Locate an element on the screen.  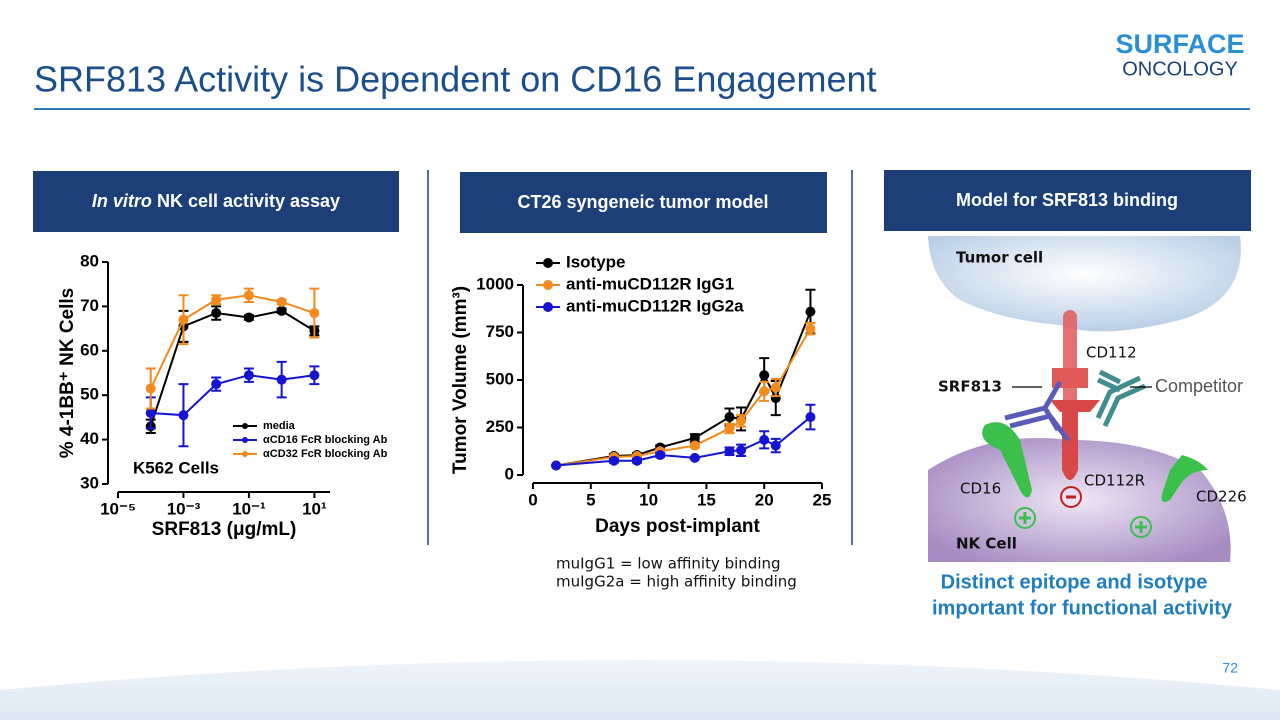
x-tick-label: 10⁻³ is located at coordinates (184, 508).